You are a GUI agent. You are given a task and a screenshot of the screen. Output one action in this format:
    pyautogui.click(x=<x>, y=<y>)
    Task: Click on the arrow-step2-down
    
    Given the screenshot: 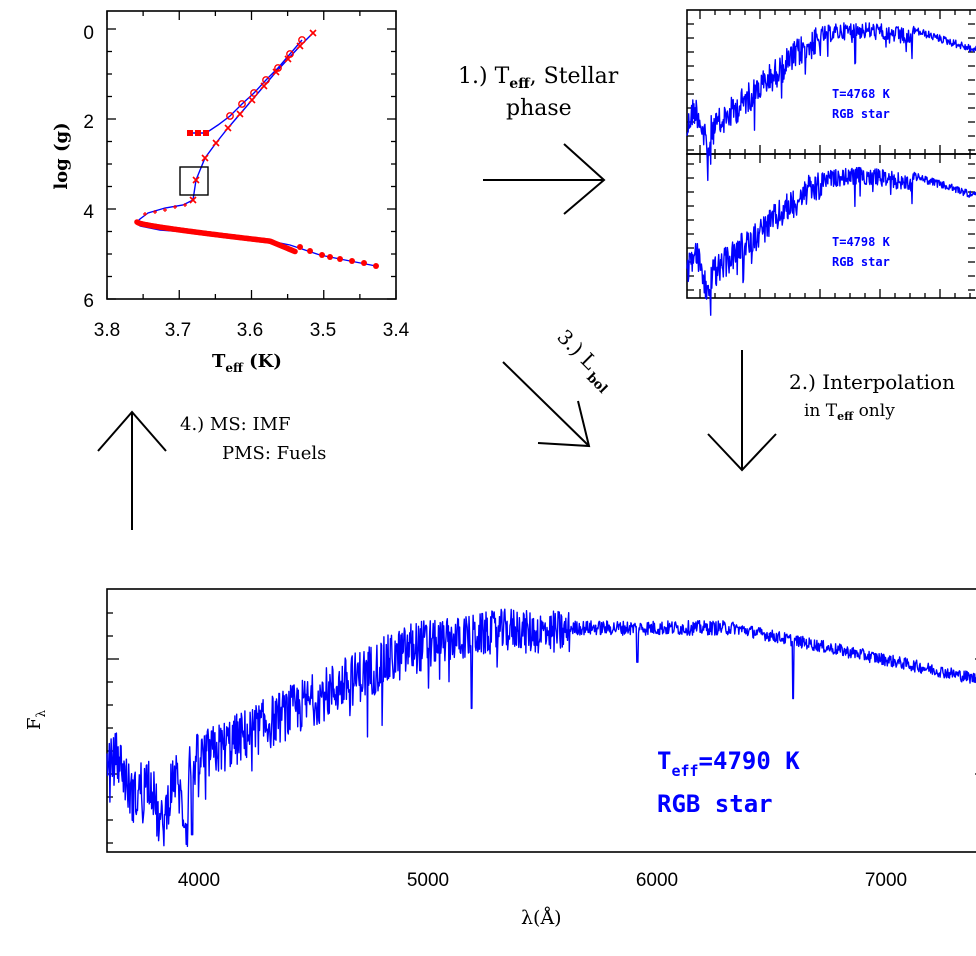 What is the action you would take?
    pyautogui.click(x=742, y=411)
    